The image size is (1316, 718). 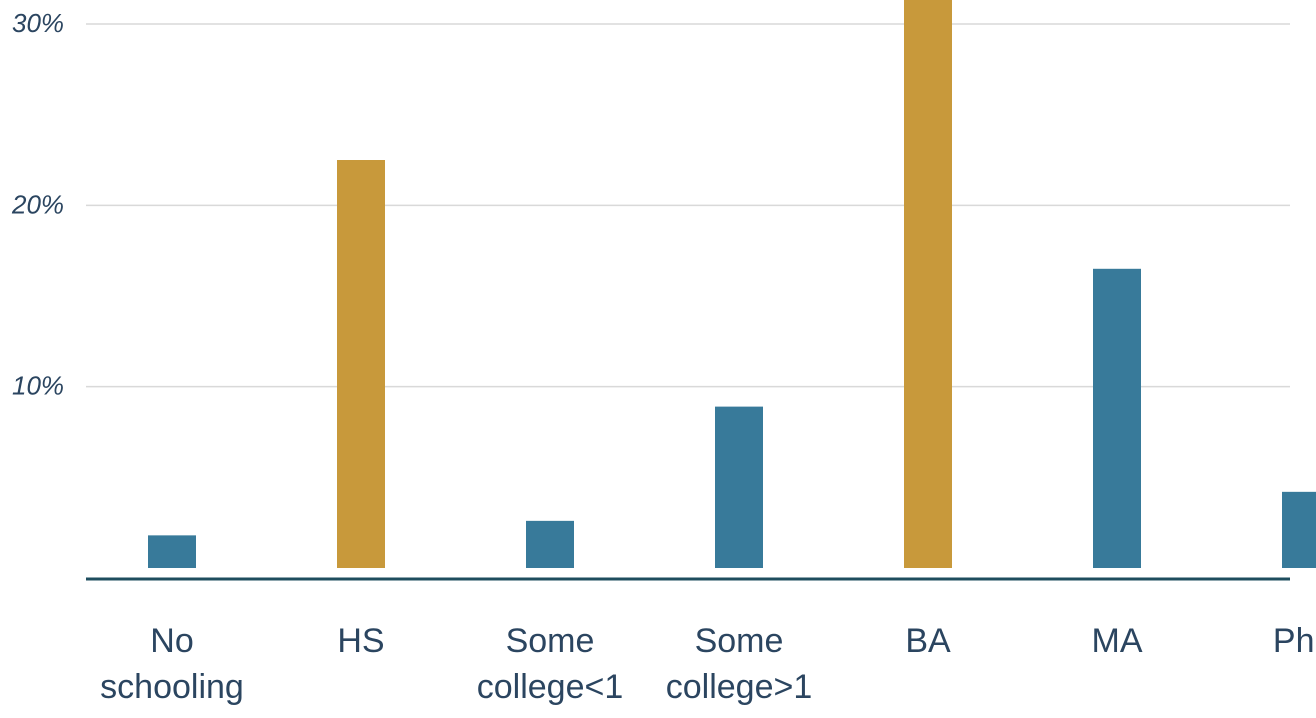 What do you see at coordinates (172, 551) in the screenshot?
I see `bar-no-schooling` at bounding box center [172, 551].